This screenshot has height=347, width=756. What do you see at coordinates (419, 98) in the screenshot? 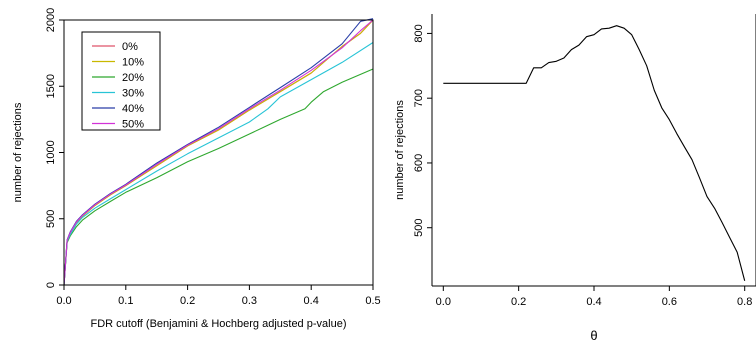
I see `y-tick-label: 700` at bounding box center [419, 98].